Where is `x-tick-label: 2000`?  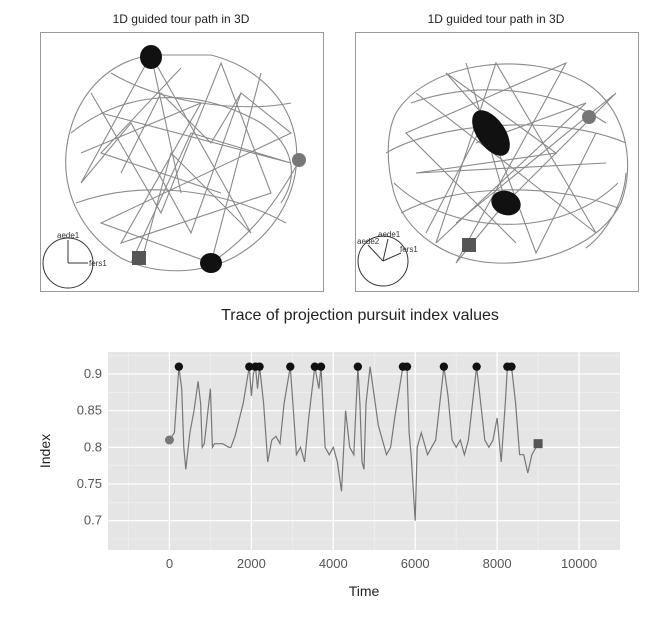
x-tick-label: 2000 is located at coordinates (251, 563).